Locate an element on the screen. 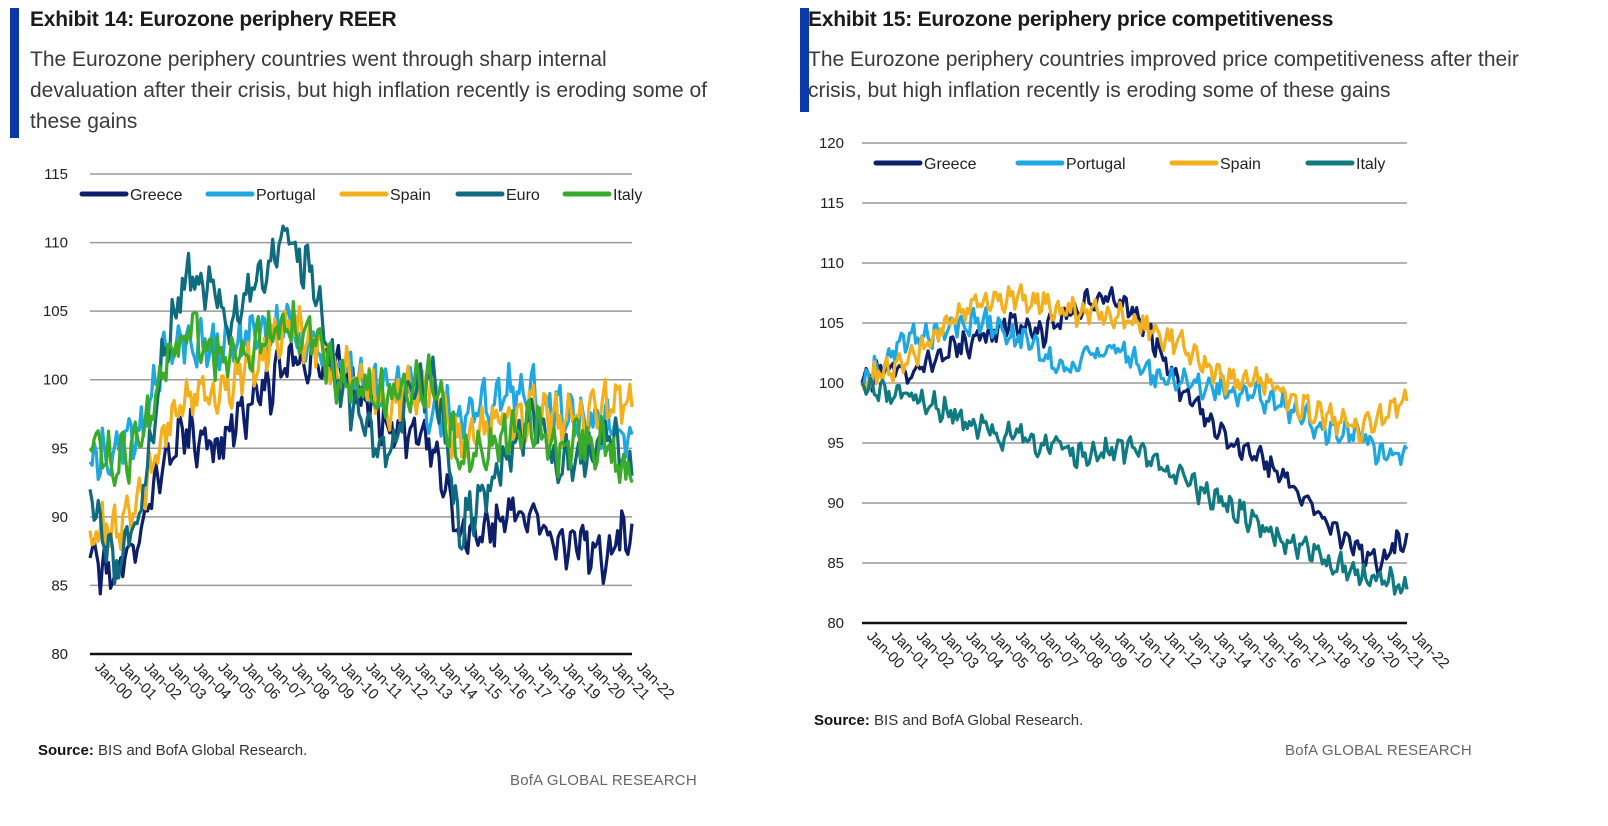 Image resolution: width=1608 pixels, height=826 pixels. legend-label-euro: Euro is located at coordinates (523, 195).